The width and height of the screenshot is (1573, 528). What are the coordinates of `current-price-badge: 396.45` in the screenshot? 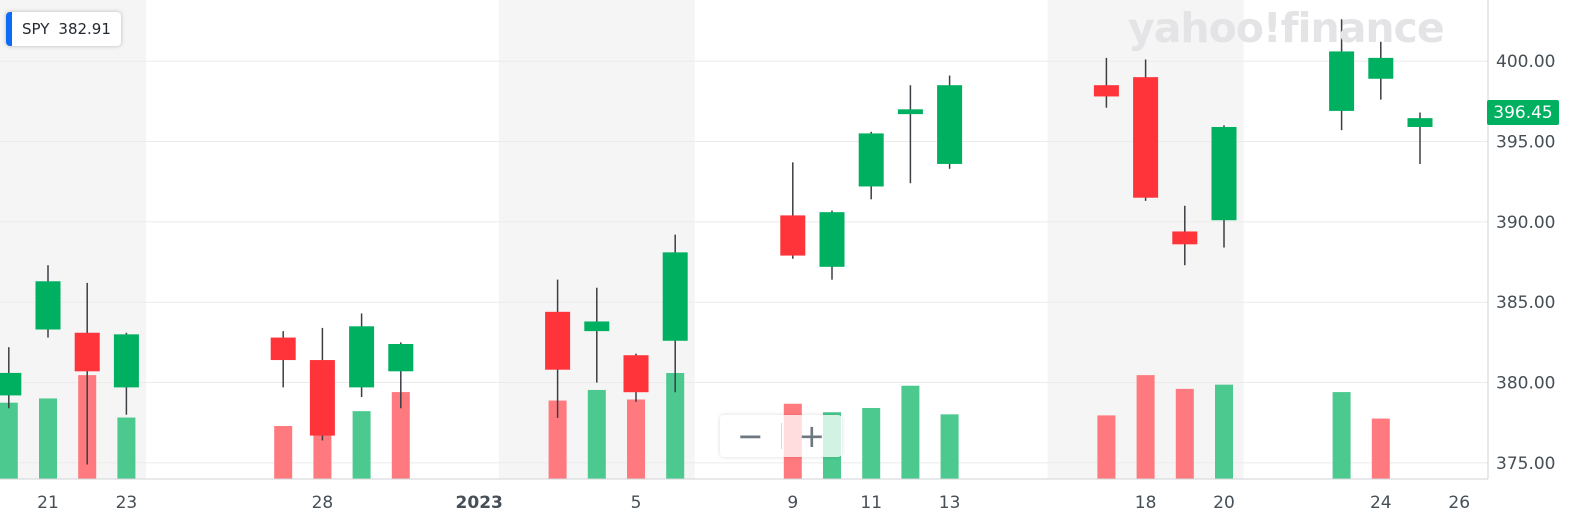 It's located at (1523, 112).